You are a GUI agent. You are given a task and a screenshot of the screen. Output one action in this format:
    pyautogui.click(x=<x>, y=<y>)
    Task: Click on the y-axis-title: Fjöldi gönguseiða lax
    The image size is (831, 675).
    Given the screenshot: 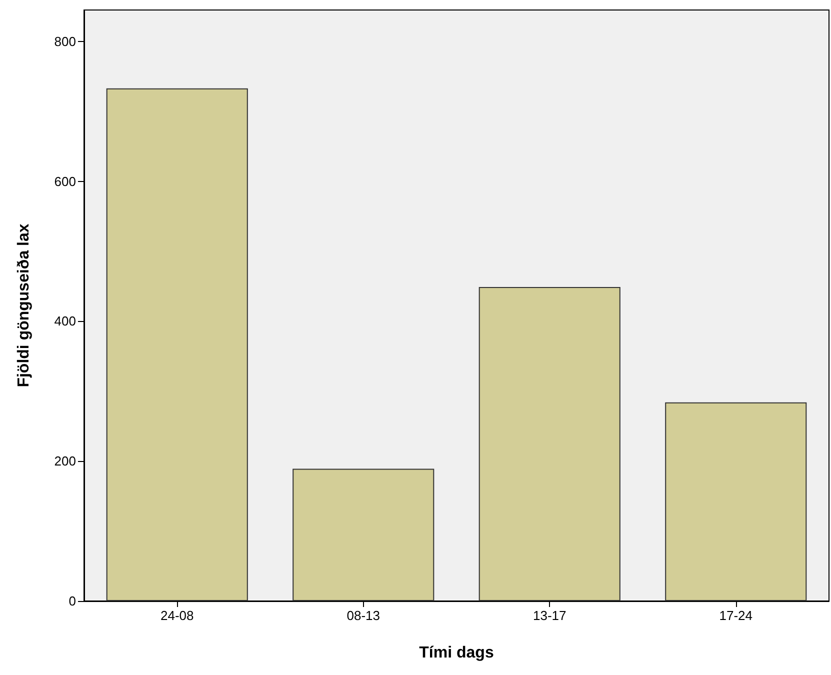 What is the action you would take?
    pyautogui.click(x=24, y=306)
    